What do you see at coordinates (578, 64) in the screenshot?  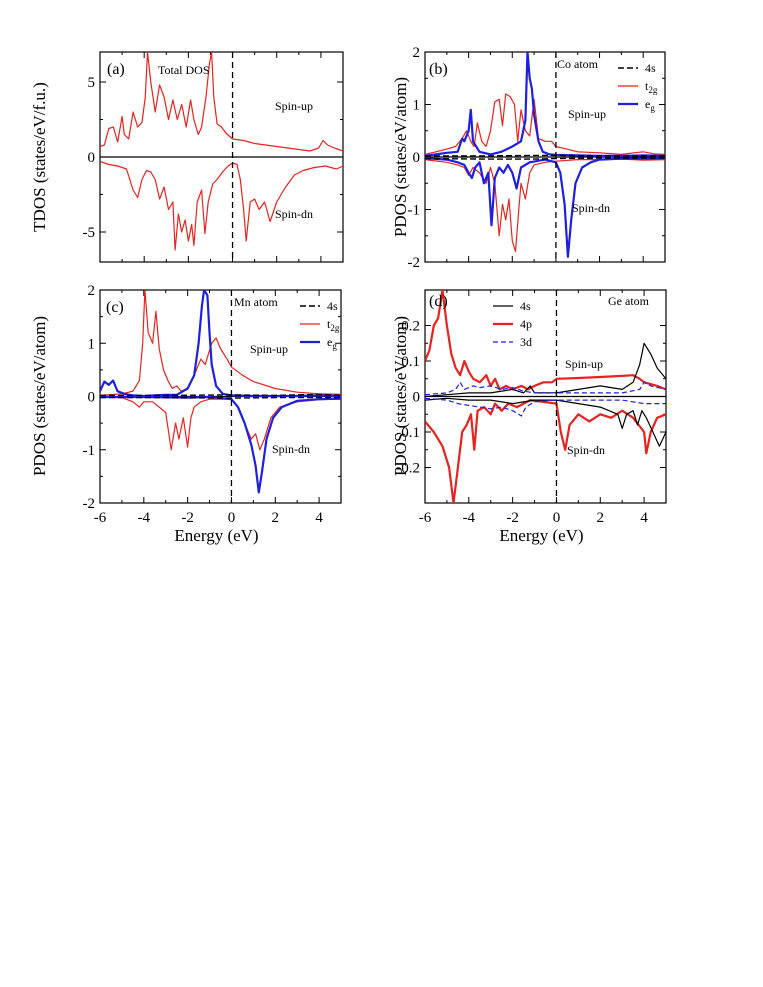 I see `panel-title: Co atom` at bounding box center [578, 64].